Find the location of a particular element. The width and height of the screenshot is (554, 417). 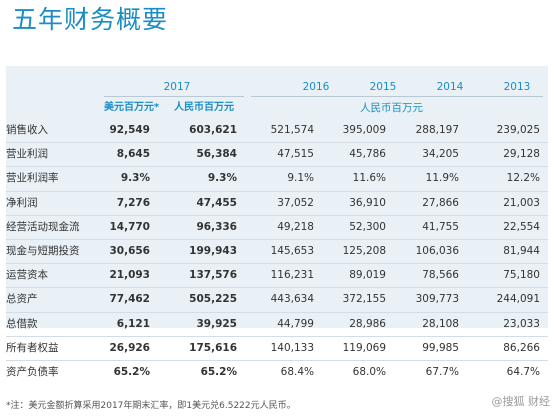

header-year-2015: 2015 is located at coordinates (383, 87).